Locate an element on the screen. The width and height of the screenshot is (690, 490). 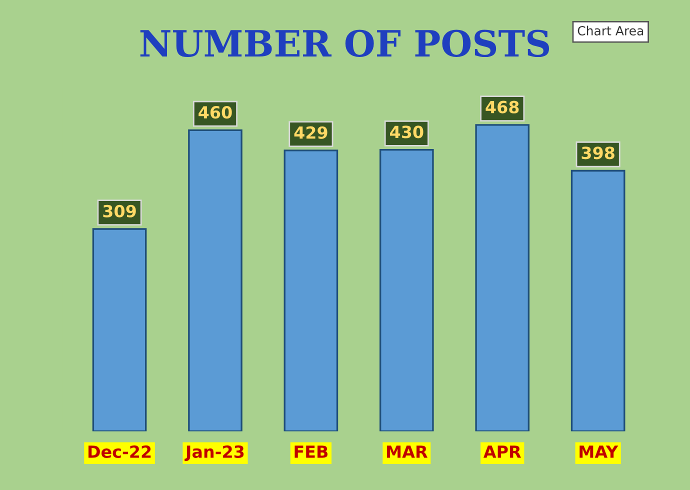
x-tick-label: MAR is located at coordinates (407, 452).